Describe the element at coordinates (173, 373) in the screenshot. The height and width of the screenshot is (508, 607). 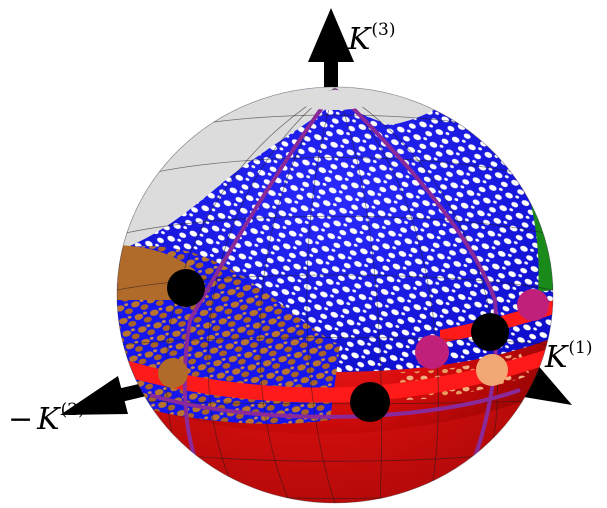
I see `brown-point-left` at that location.